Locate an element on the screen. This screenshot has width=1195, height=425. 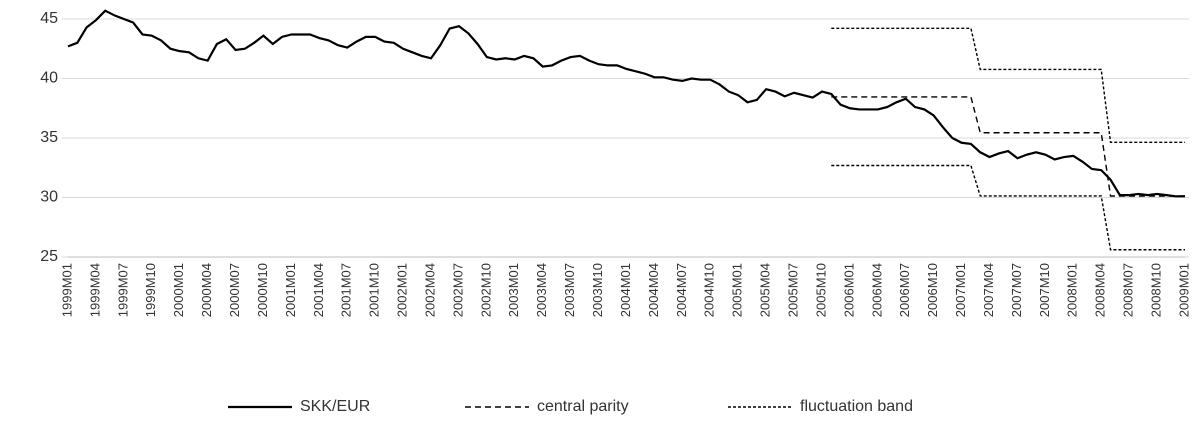
y-tick-label: 40 is located at coordinates (49, 78).